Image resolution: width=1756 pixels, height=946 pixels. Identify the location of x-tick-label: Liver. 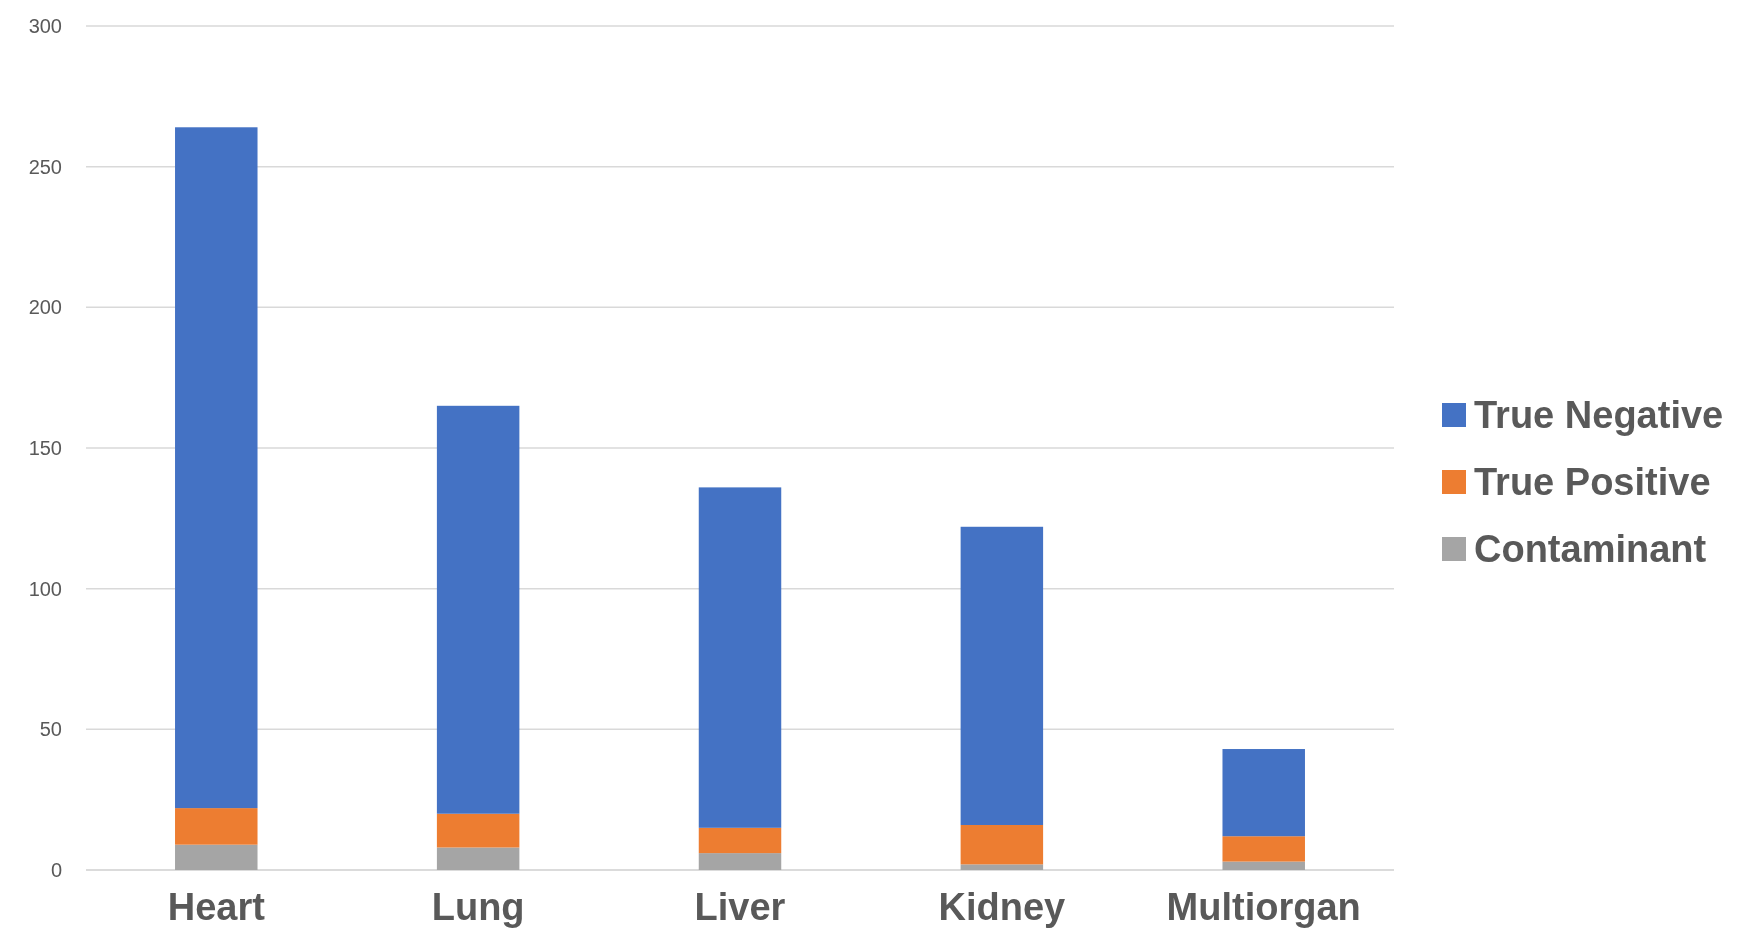
(740, 907).